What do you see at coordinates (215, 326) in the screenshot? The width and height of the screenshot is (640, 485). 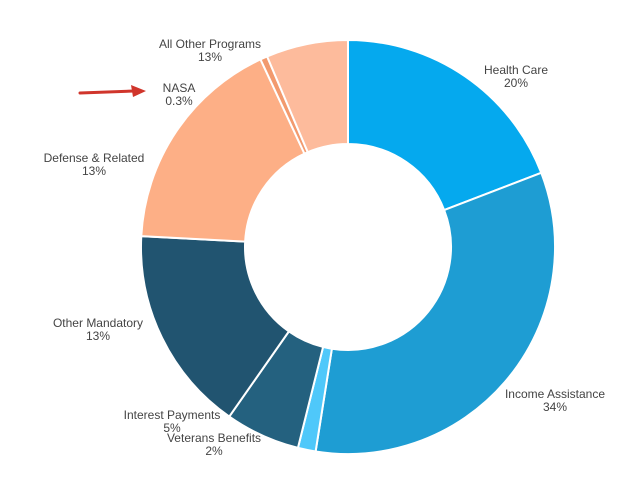 I see `slice-other-mandatory` at bounding box center [215, 326].